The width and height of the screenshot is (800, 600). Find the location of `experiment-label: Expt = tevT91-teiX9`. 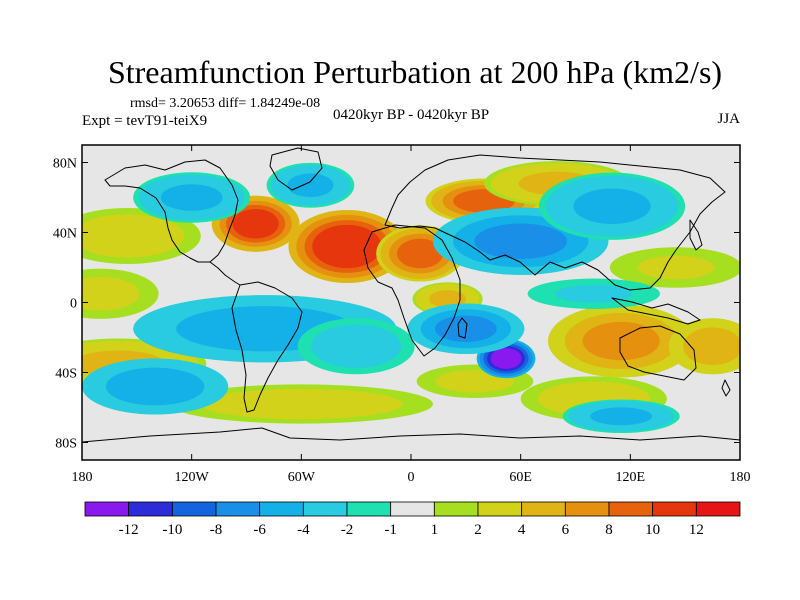

experiment-label: Expt = tevT91-teiX9 is located at coordinates (144, 121).